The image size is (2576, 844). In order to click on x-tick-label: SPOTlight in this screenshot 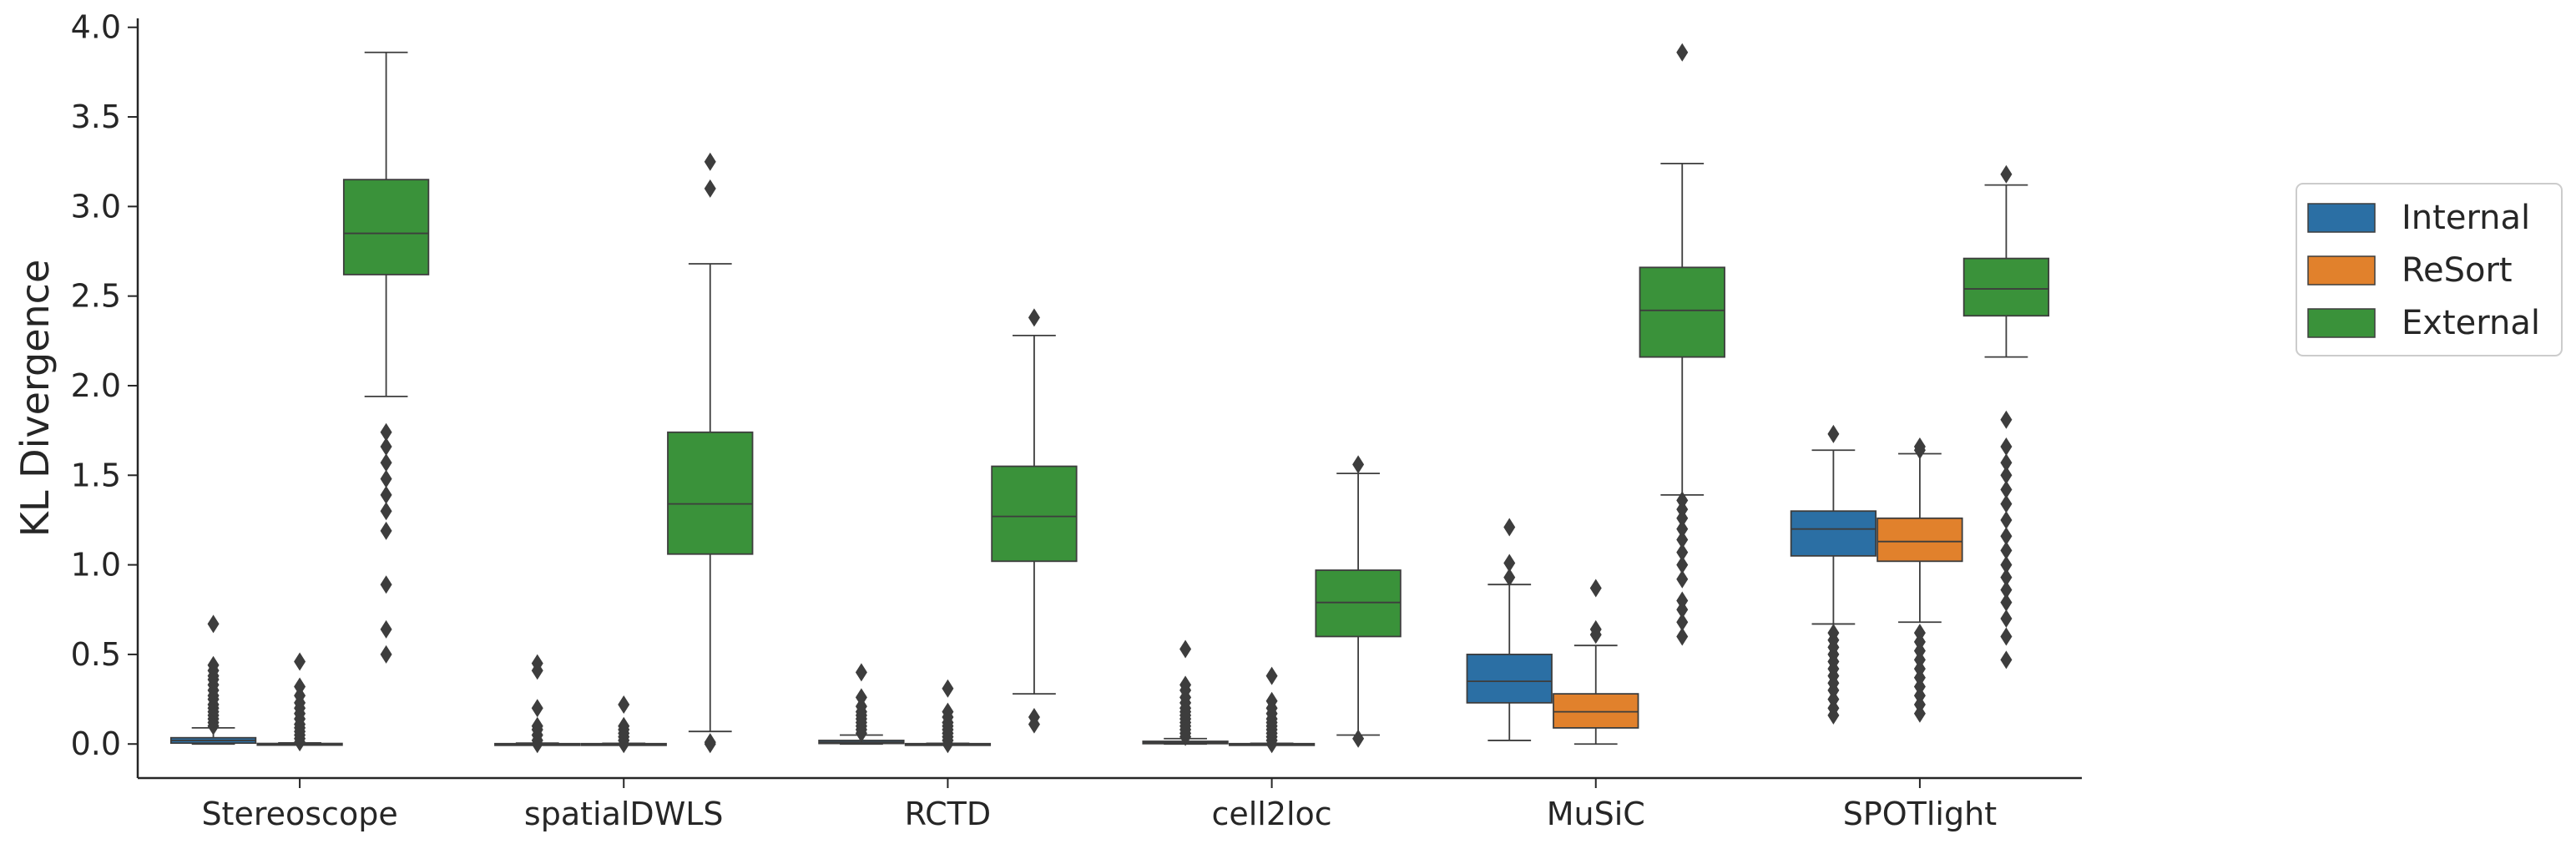, I will do `click(1920, 814)`.